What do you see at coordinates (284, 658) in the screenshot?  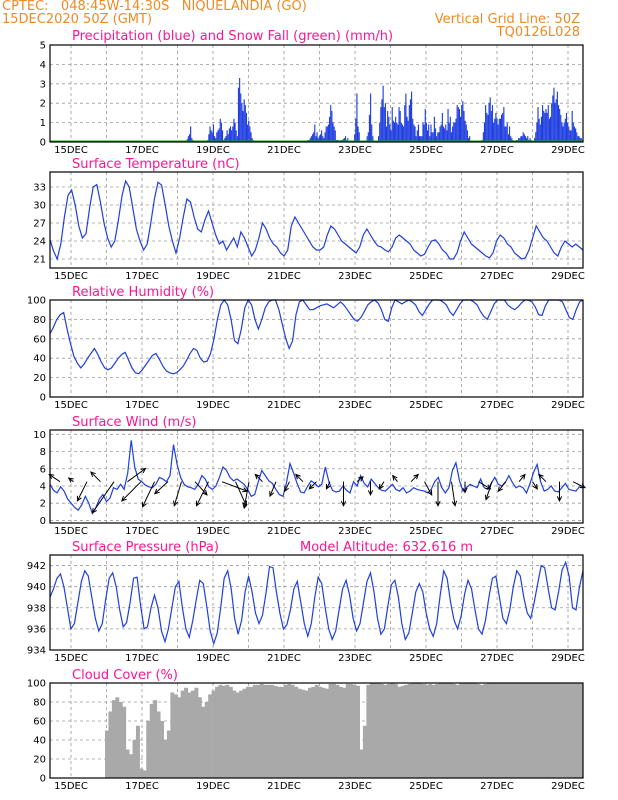 I see `x-tick-label: 21DEC` at bounding box center [284, 658].